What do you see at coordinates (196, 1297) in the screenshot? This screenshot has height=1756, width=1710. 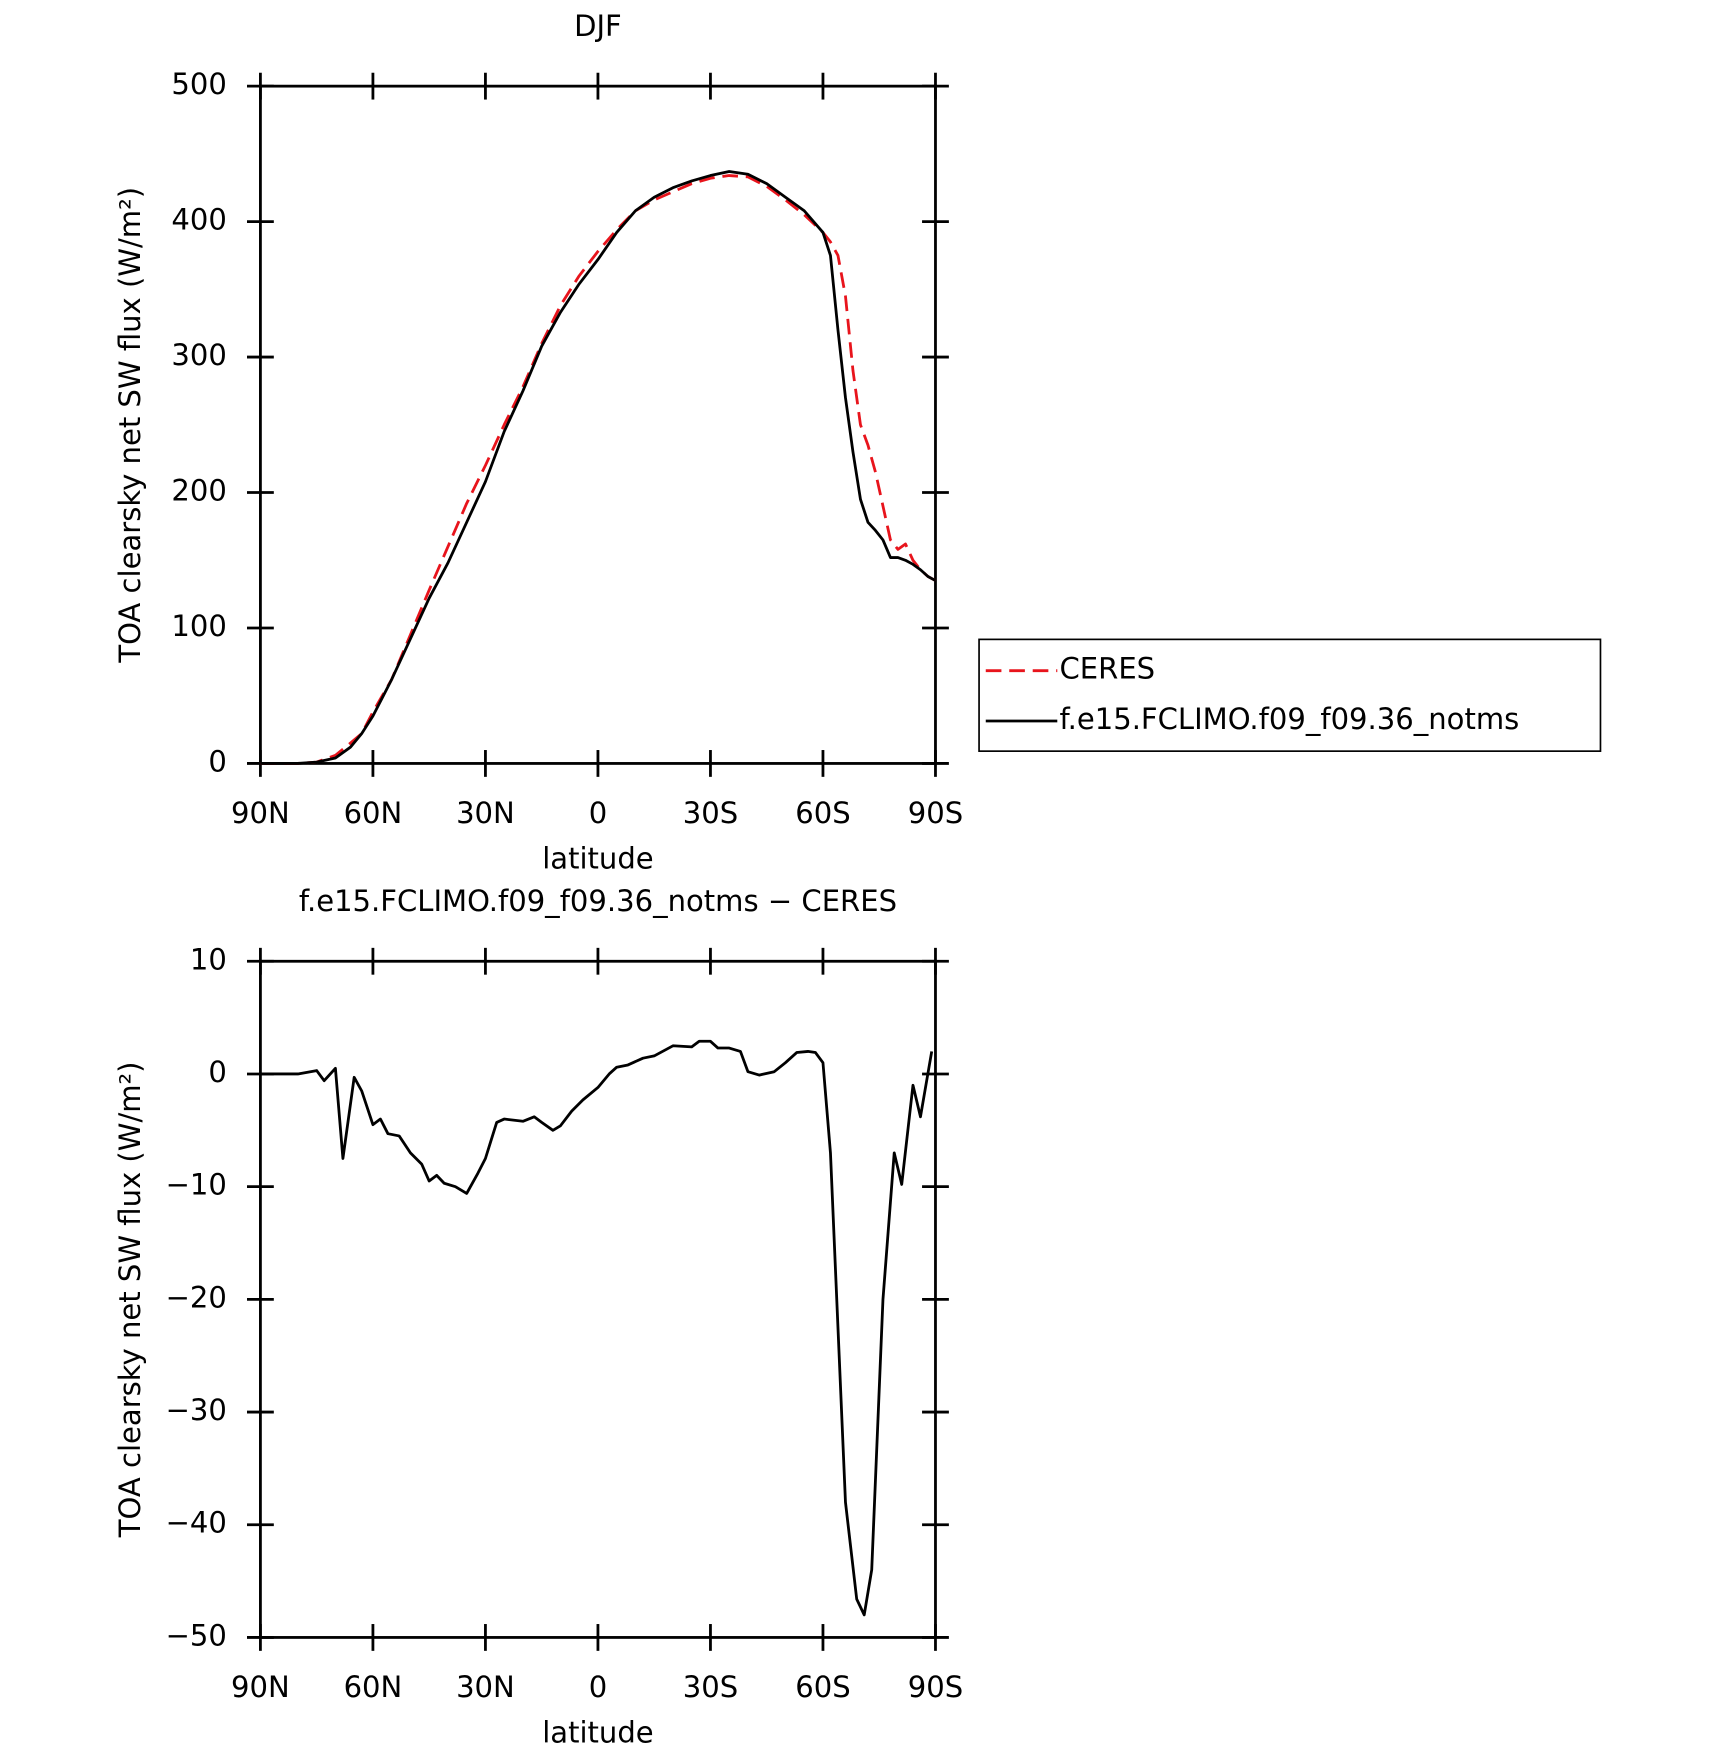 I see `y-tick-label: −20` at bounding box center [196, 1297].